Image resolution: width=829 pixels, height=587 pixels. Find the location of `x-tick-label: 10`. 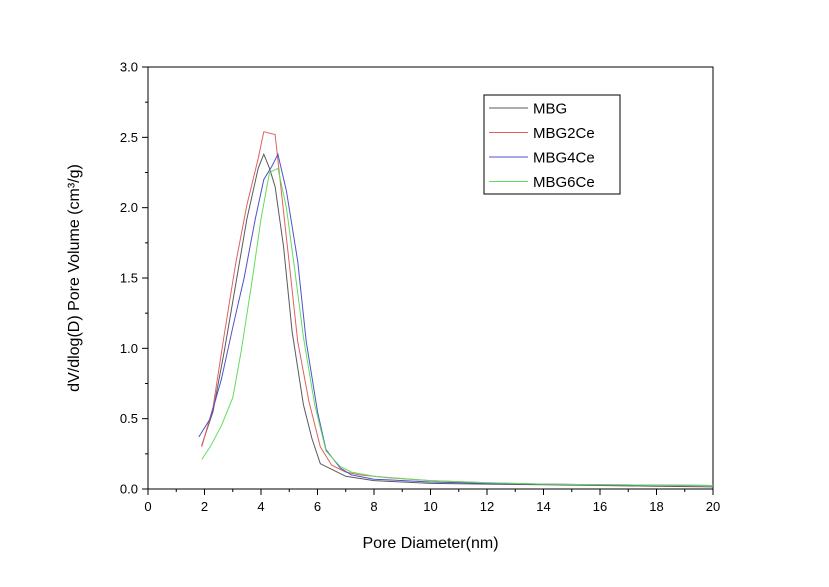

x-tick-label: 10 is located at coordinates (430, 506).